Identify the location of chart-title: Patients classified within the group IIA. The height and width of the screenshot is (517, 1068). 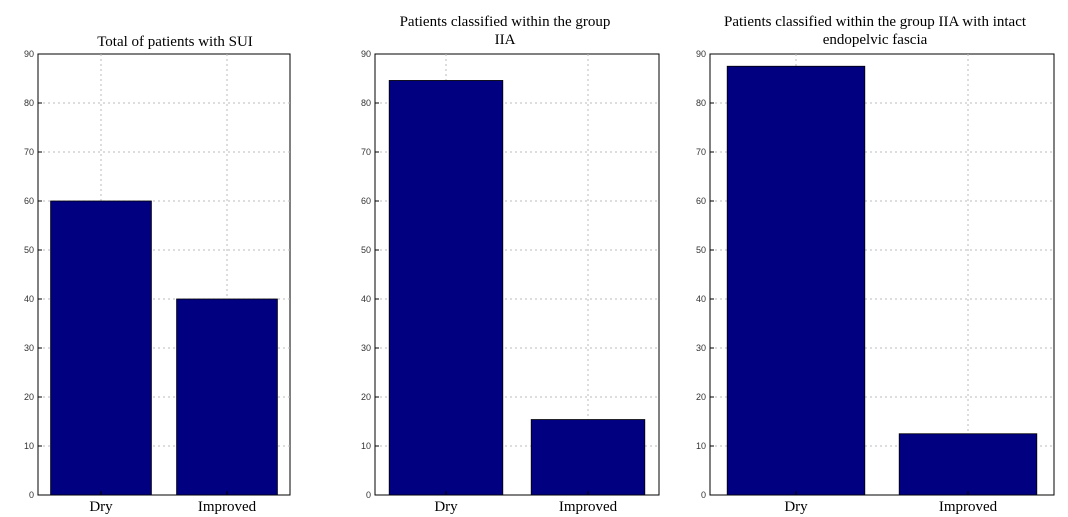
(505, 31).